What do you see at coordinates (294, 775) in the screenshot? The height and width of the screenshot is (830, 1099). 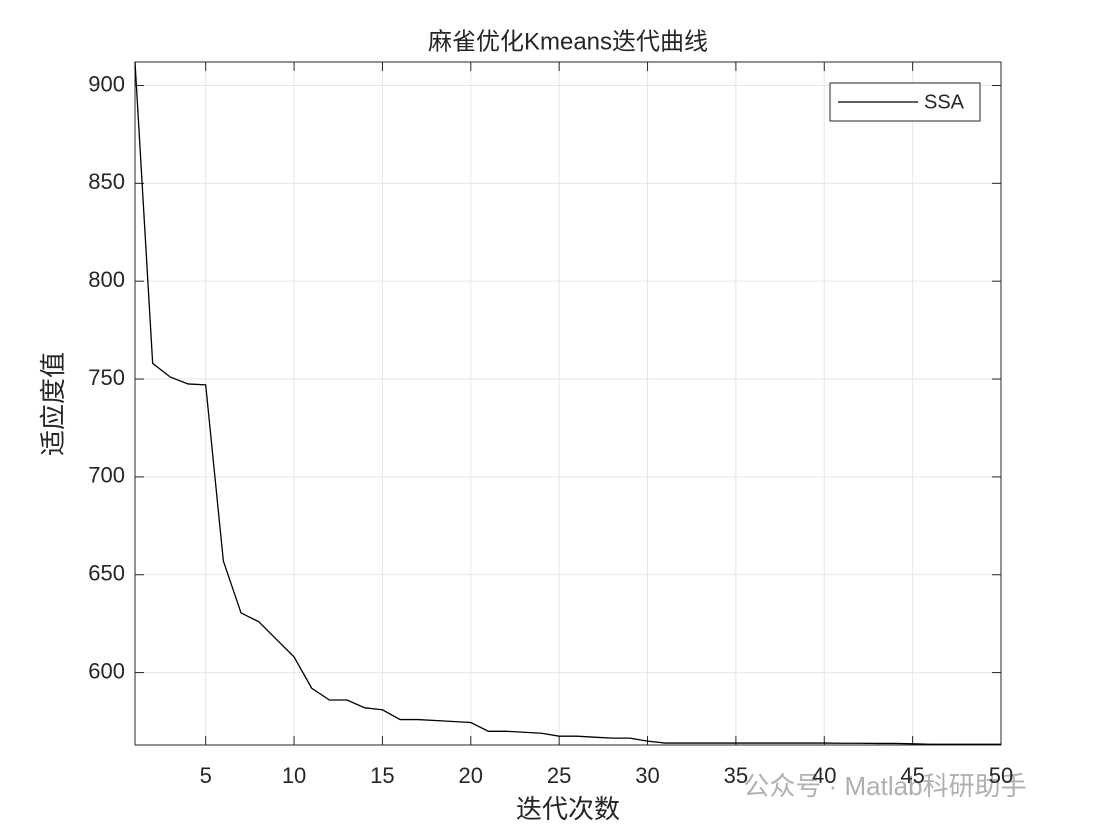 I see `x-tick-label: 10` at bounding box center [294, 775].